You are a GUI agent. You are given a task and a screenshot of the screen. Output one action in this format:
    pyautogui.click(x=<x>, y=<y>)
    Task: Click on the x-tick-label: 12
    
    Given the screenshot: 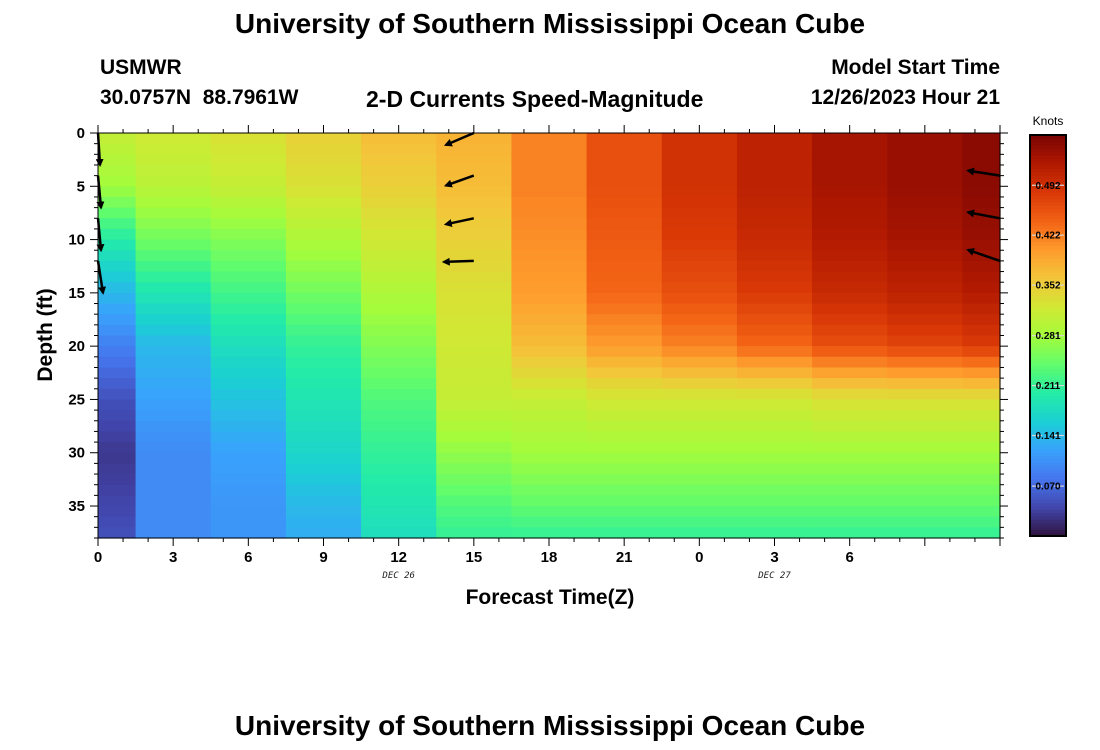 What is the action you would take?
    pyautogui.click(x=398, y=557)
    